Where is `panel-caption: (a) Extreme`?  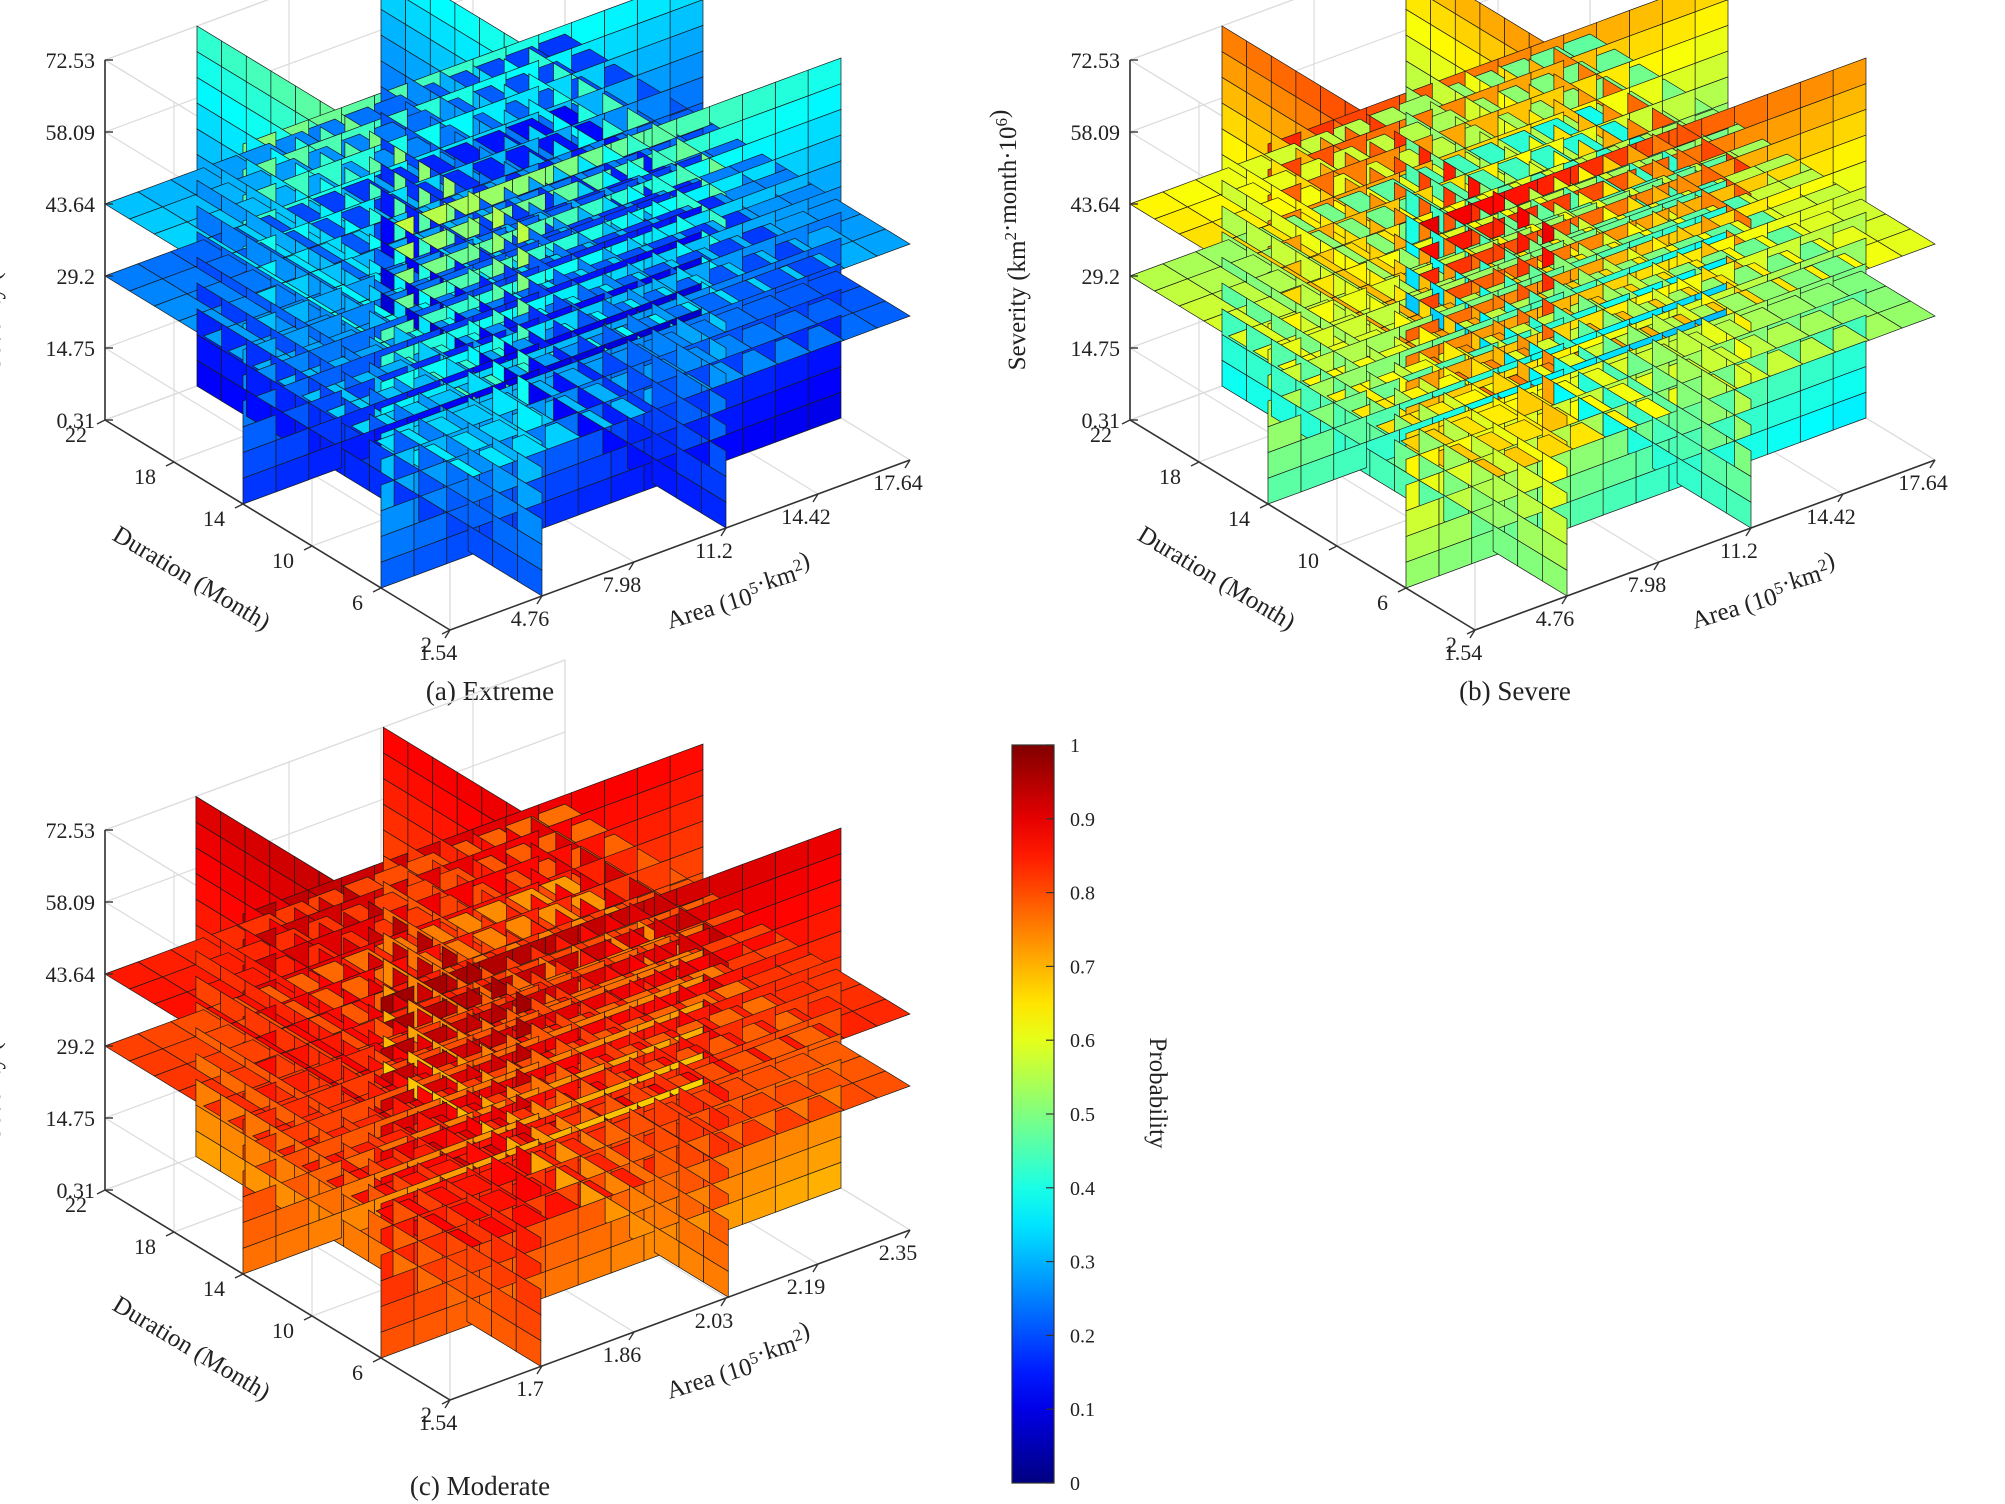
panel-caption: (a) Extreme is located at coordinates (490, 691).